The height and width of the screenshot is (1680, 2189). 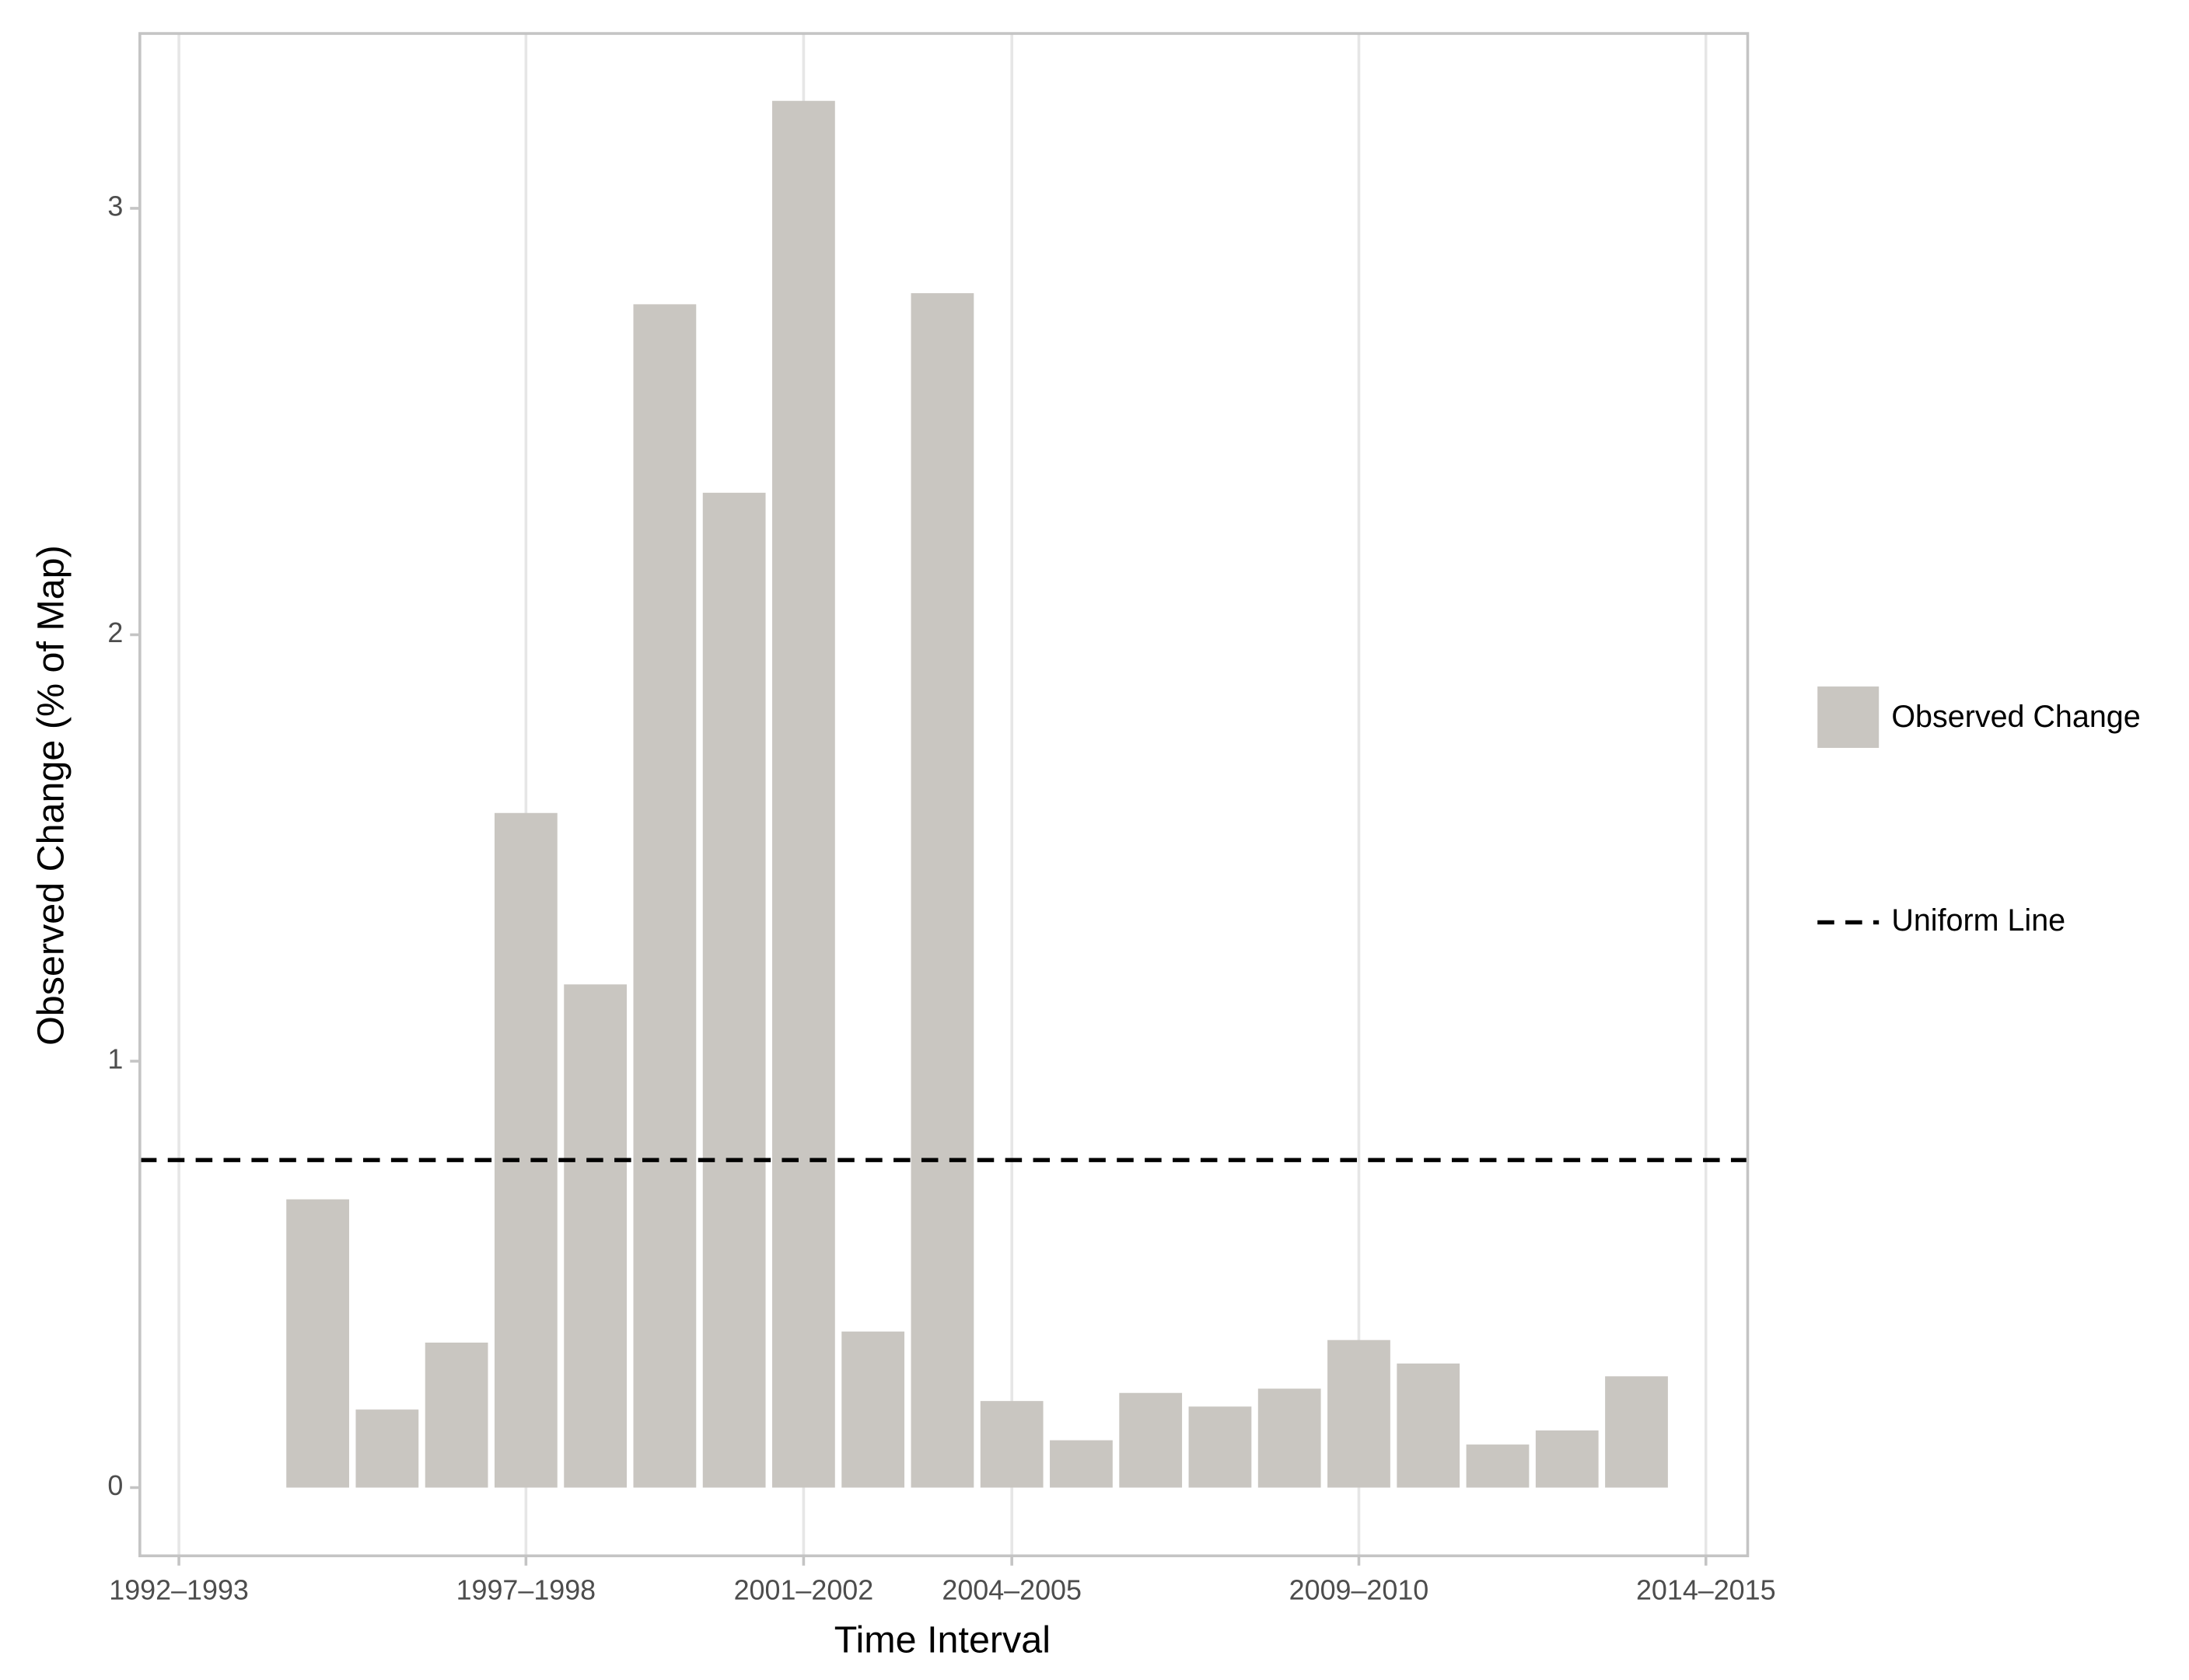 What do you see at coordinates (804, 1590) in the screenshot?
I see `x-tick-label: 2001–2002` at bounding box center [804, 1590].